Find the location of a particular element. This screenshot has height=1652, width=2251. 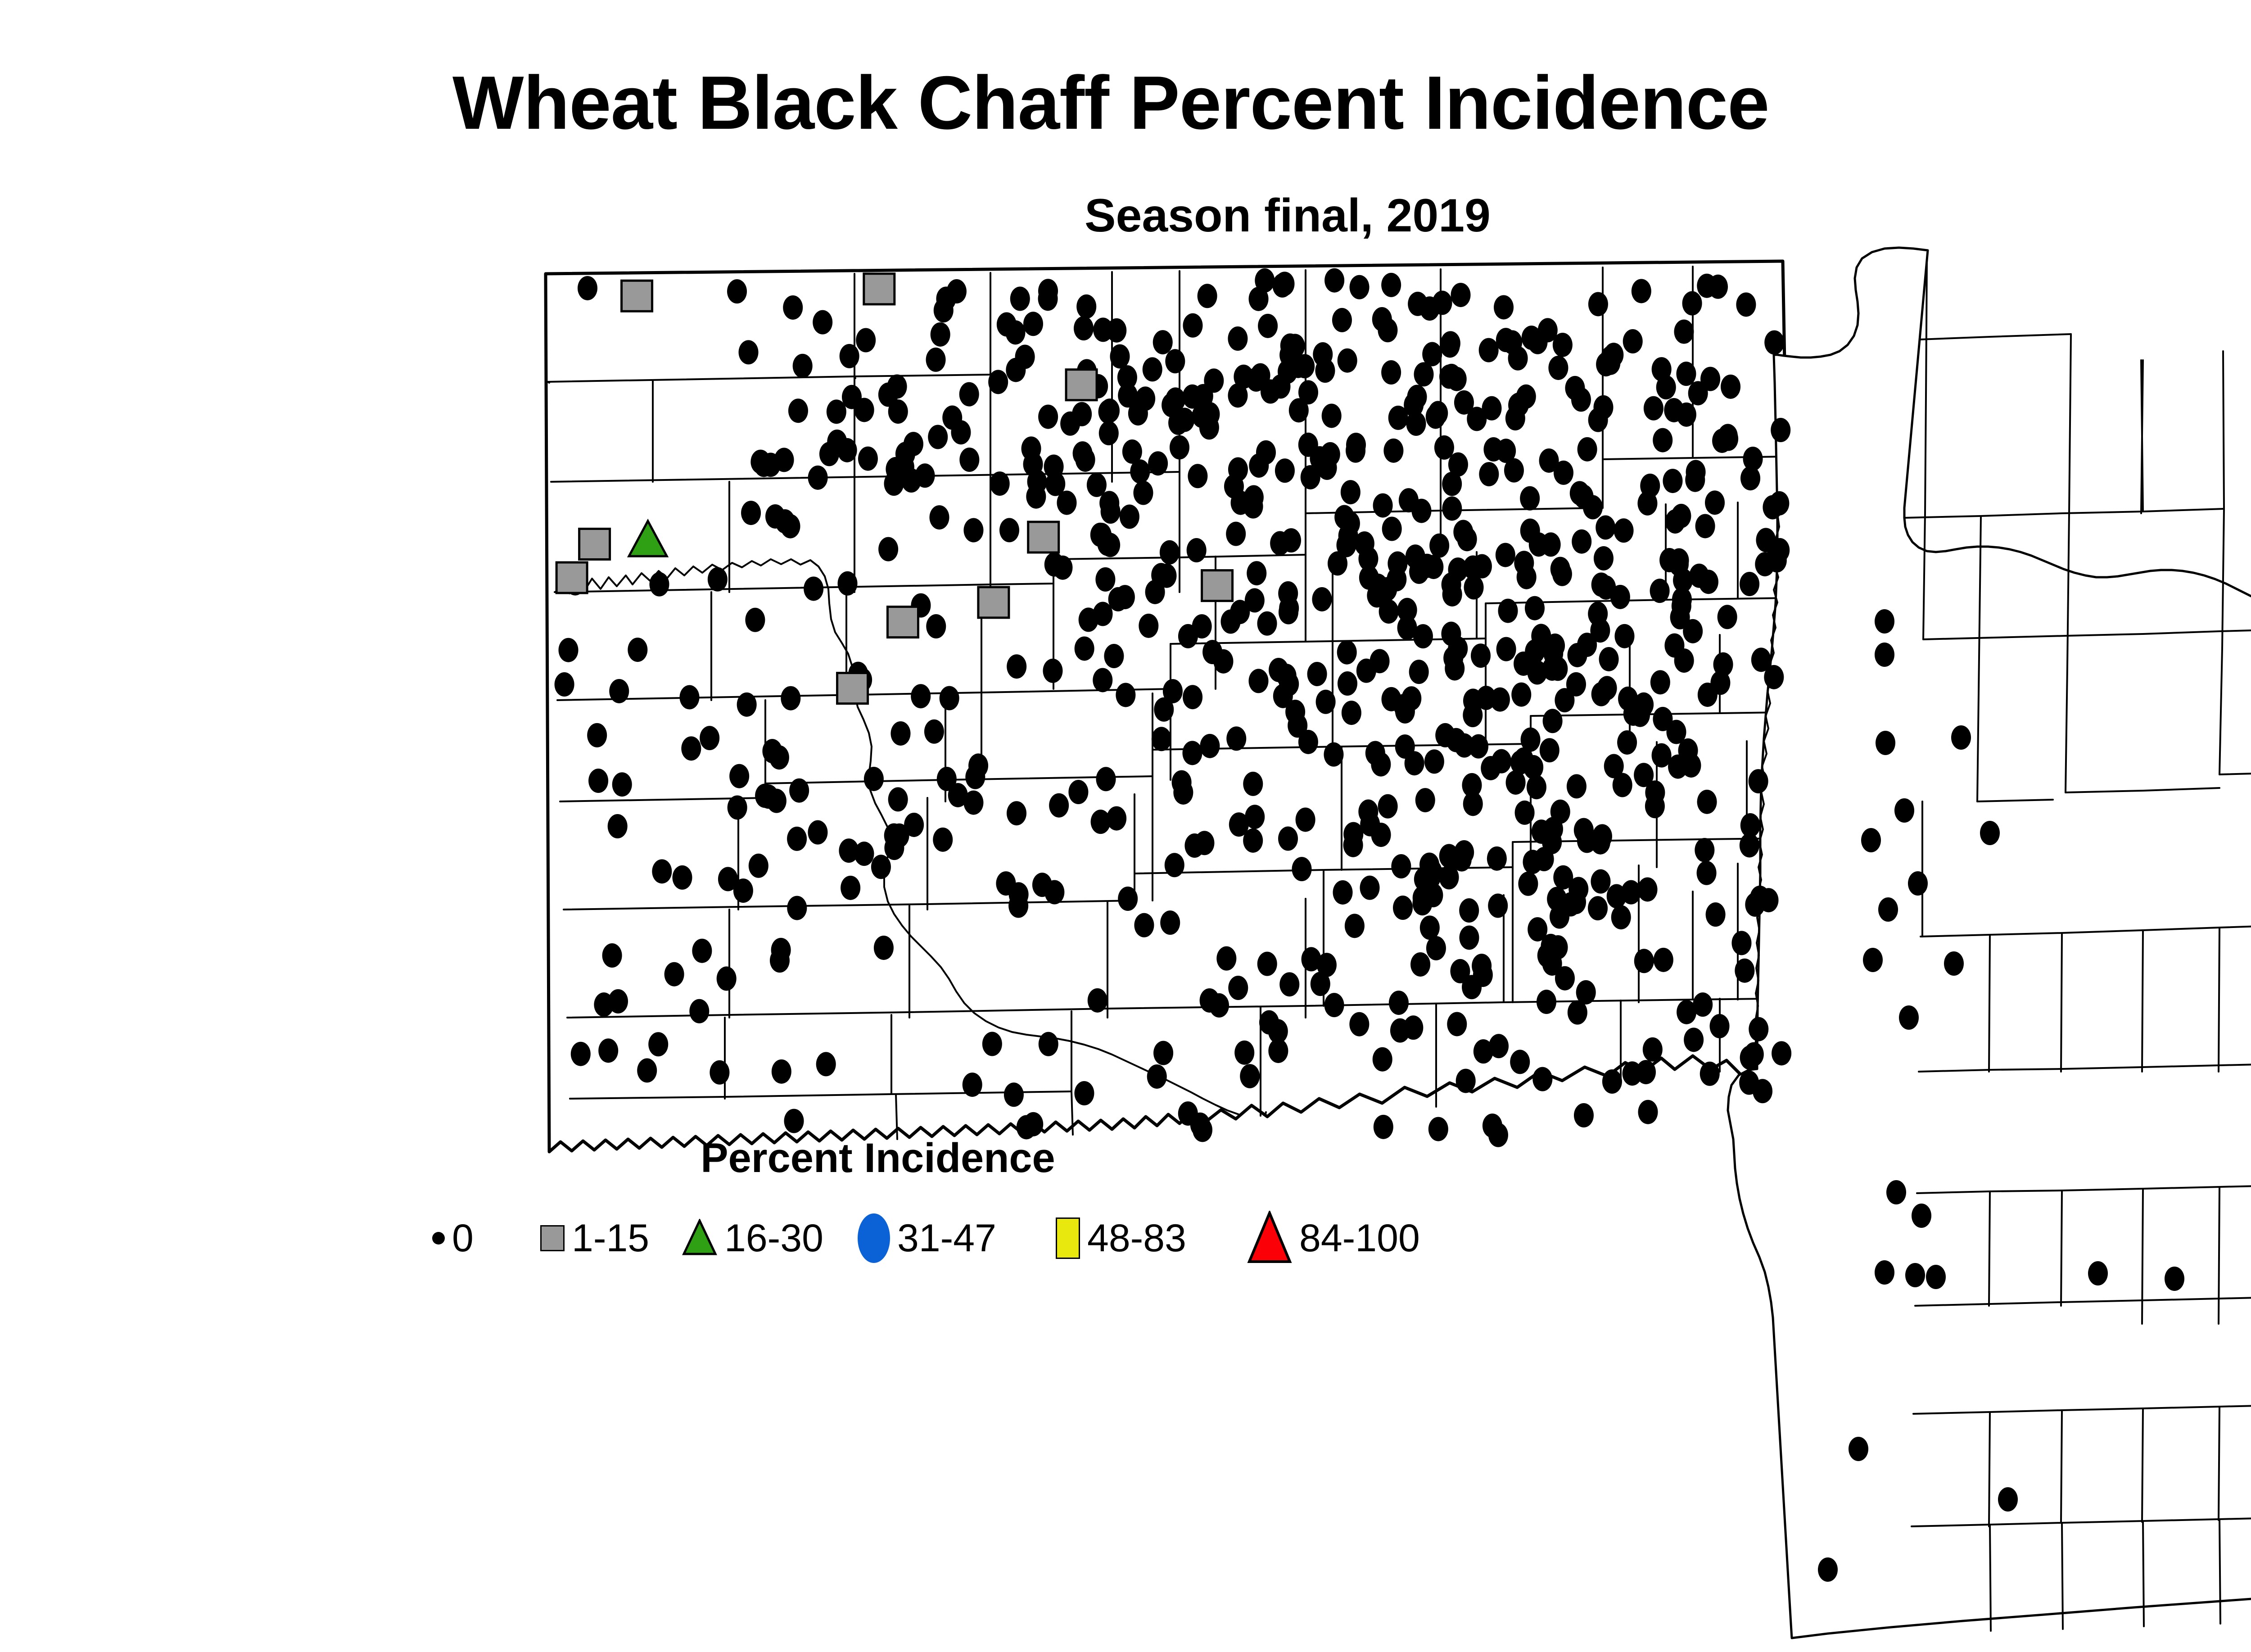

legend-item-2: 16-30 is located at coordinates (753, 1238).